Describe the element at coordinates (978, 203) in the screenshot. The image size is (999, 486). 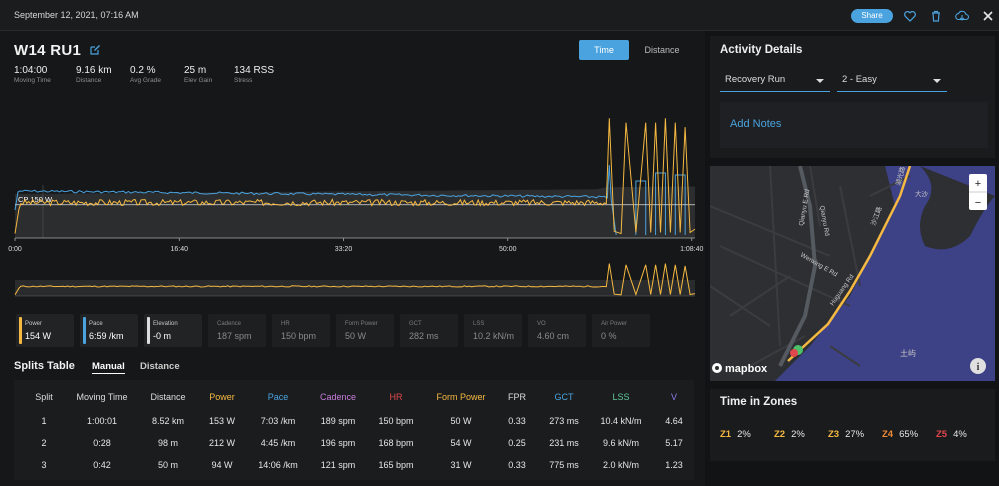
I see `zoom-out-button: −` at that location.